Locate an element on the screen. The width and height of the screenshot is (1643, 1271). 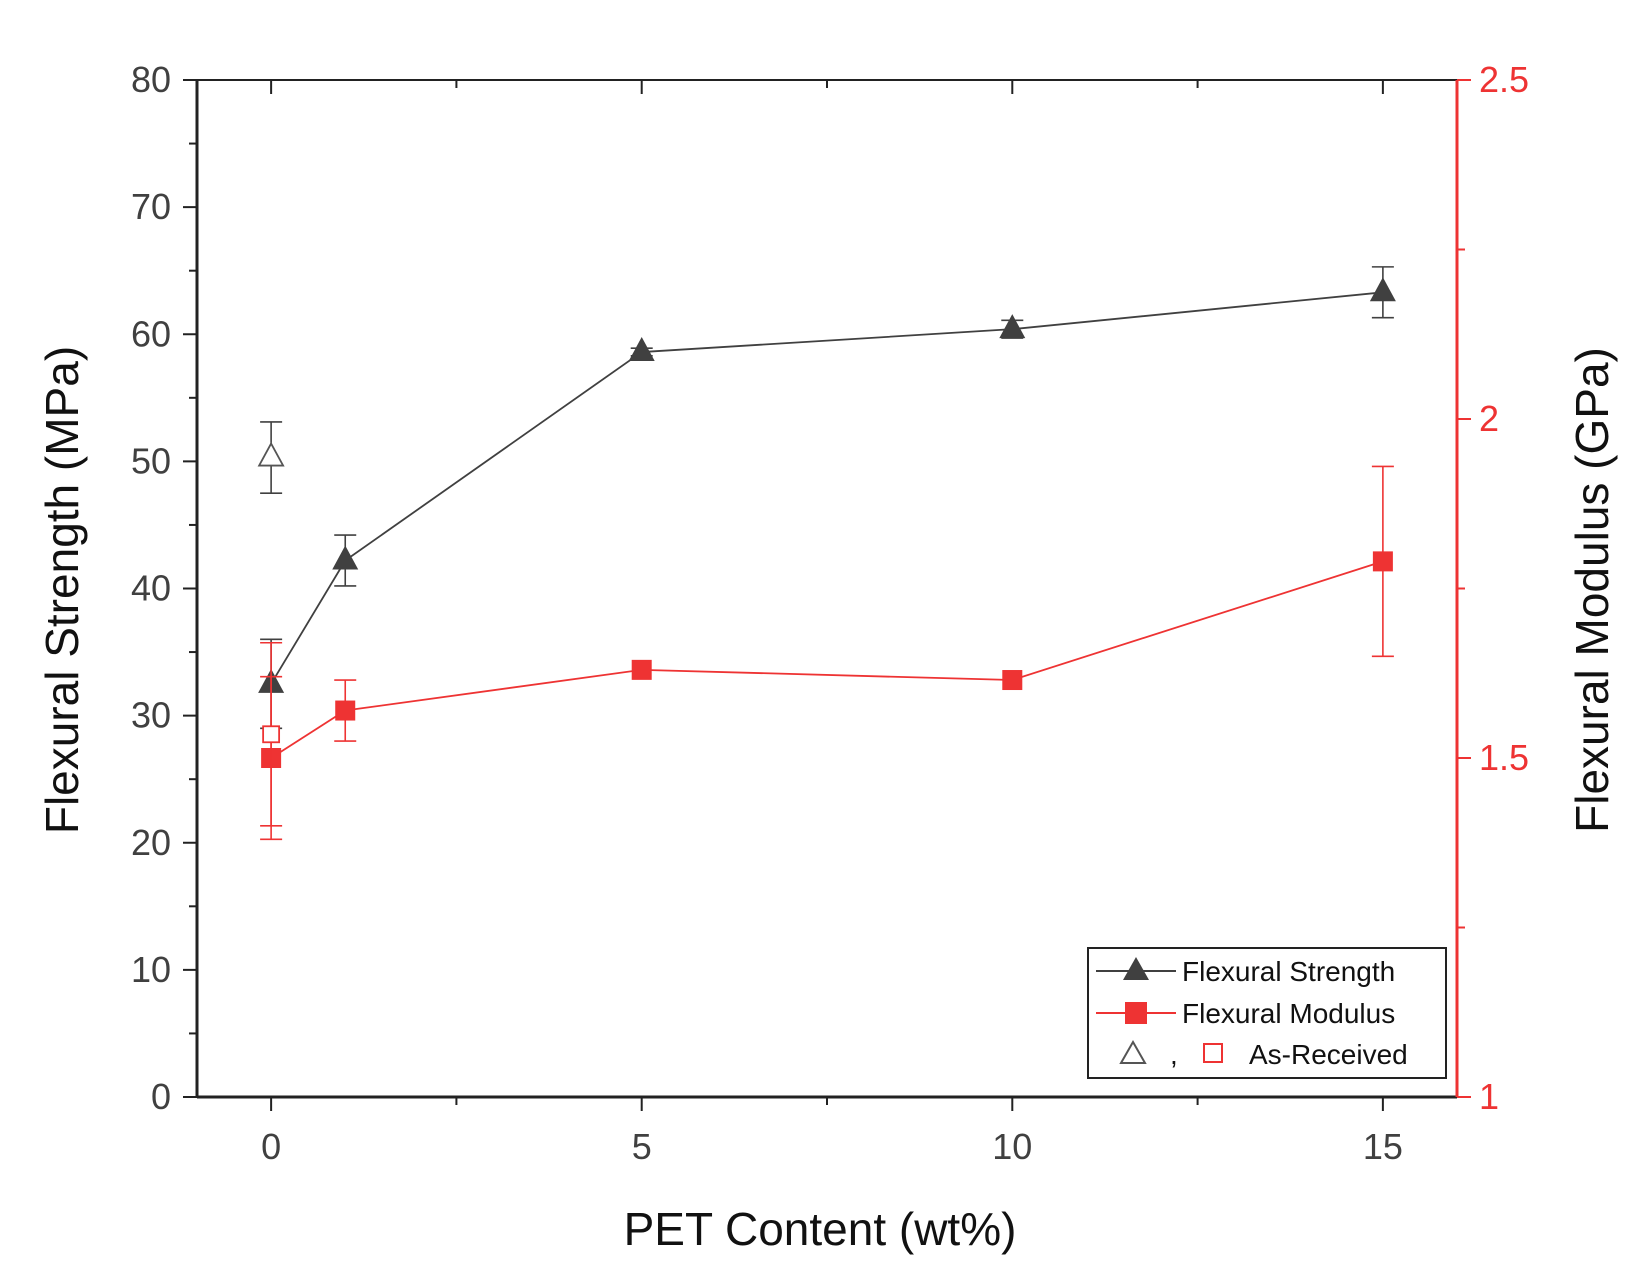
y-tick-label: 30 is located at coordinates (151, 715).